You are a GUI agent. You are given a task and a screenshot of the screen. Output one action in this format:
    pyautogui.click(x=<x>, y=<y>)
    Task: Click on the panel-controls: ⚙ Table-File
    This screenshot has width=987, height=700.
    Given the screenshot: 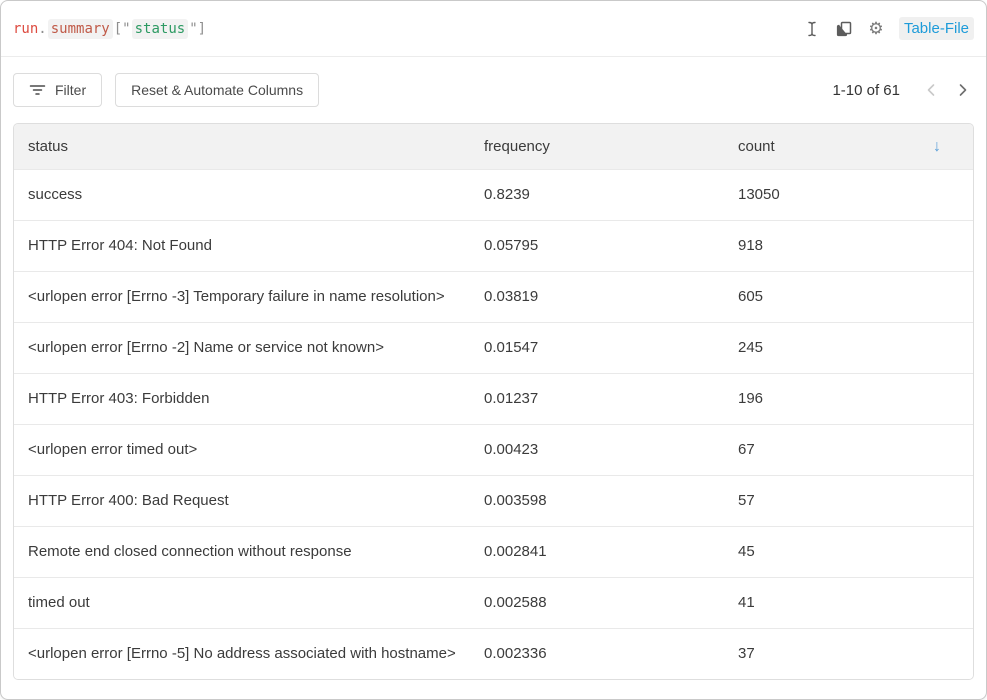 What is the action you would take?
    pyautogui.click(x=888, y=28)
    